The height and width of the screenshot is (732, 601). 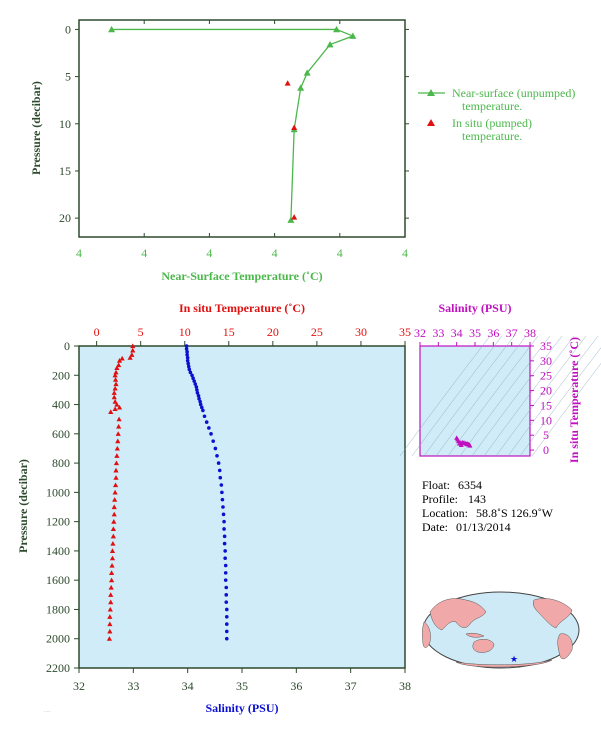 I want to click on near-surface-series, so click(x=232, y=124).